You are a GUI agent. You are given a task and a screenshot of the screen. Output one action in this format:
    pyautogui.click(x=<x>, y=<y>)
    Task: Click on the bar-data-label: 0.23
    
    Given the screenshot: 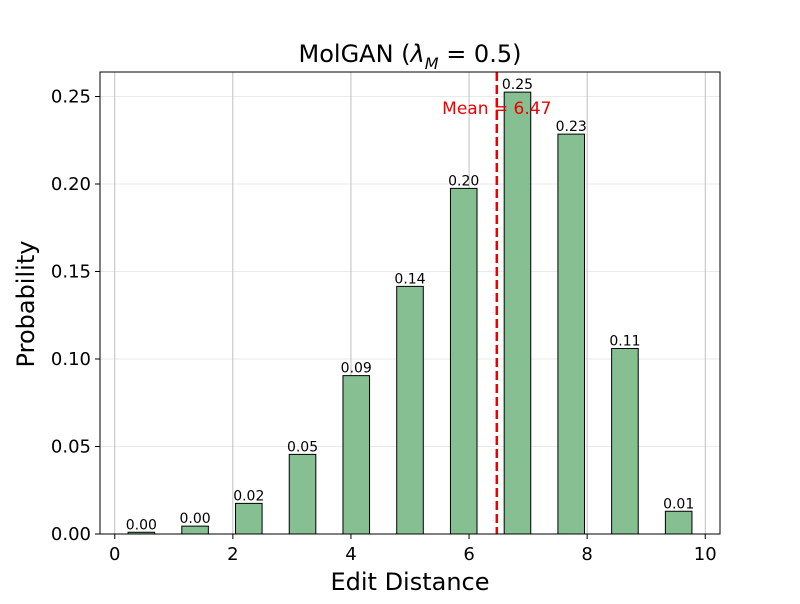 What is the action you would take?
    pyautogui.click(x=571, y=127)
    